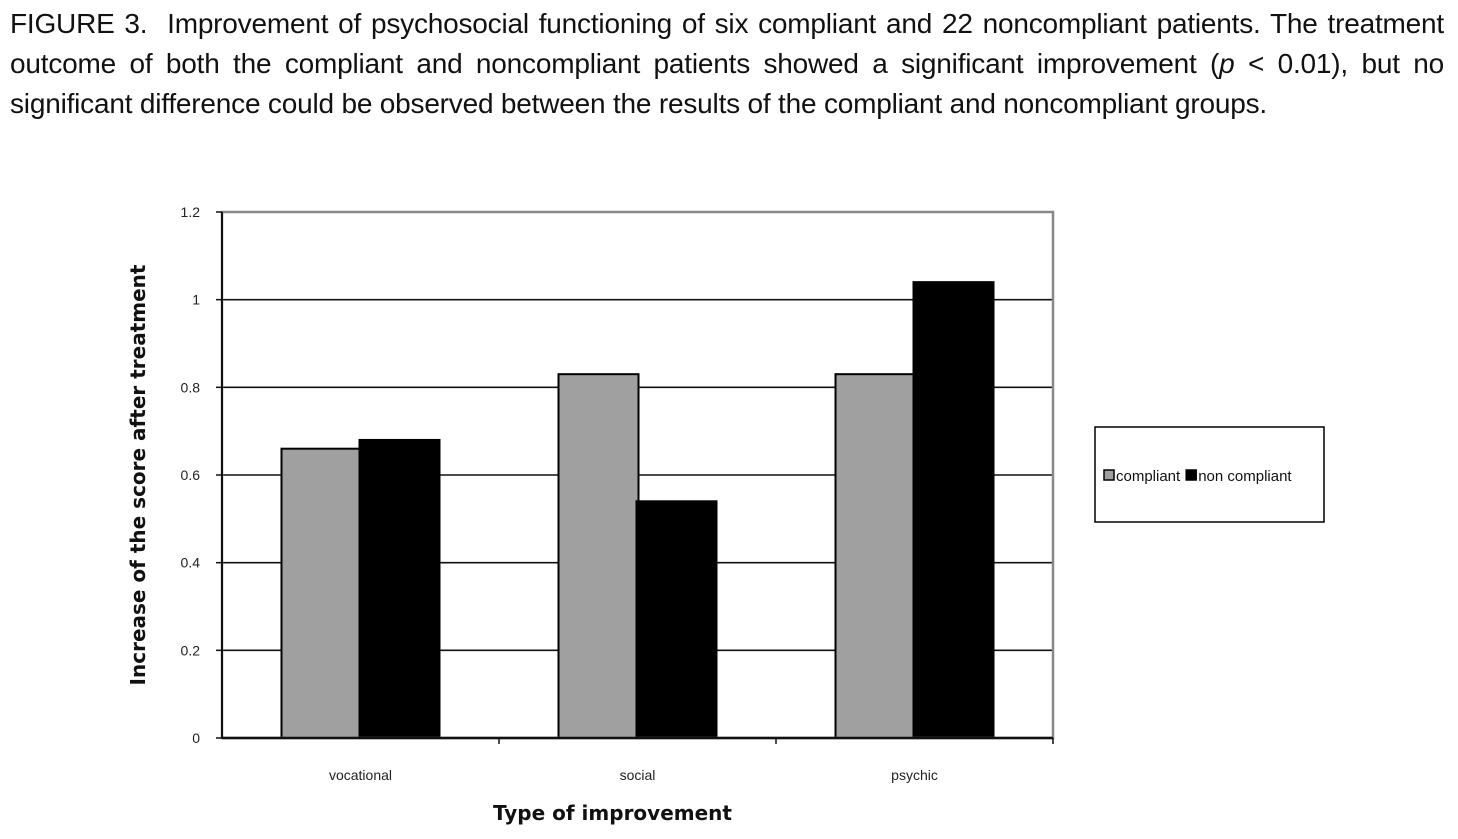  What do you see at coordinates (1227, 63) in the screenshot?
I see `p-symbol: p` at bounding box center [1227, 63].